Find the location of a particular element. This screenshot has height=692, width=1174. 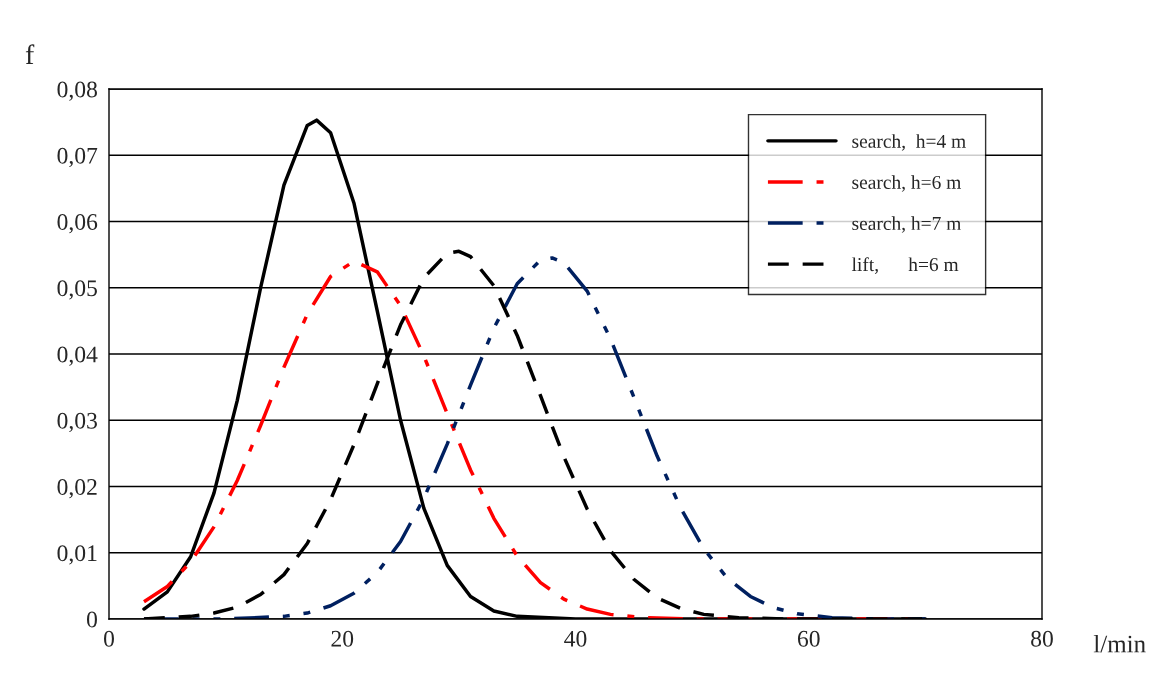

legend-label: search, h=6 m is located at coordinates (907, 183).